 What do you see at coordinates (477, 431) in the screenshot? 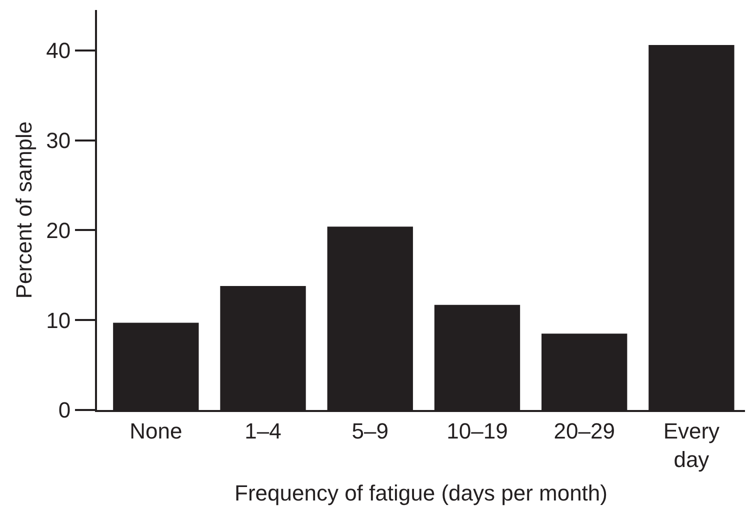
I see `x-tick-label: 10–19` at bounding box center [477, 431].